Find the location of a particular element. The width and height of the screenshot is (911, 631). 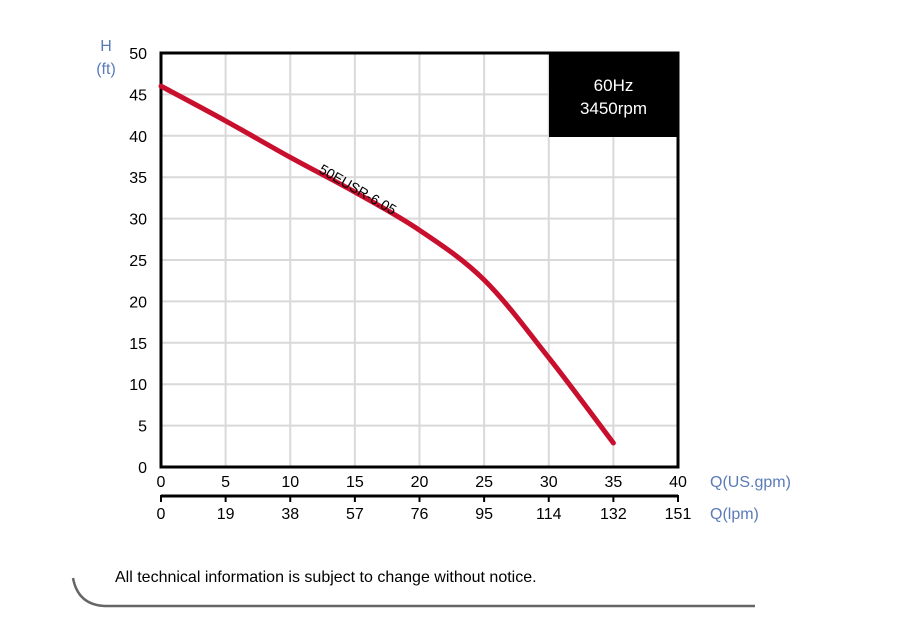

x-tick-label-gpm: 25 is located at coordinates (484, 482).